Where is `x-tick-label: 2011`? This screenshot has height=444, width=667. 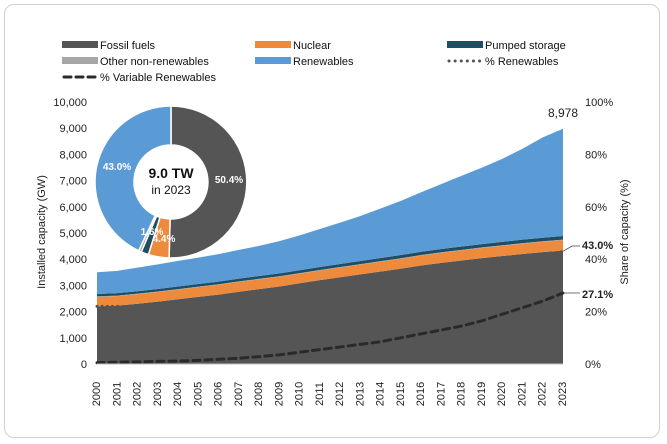 x-tick-label: 2011 is located at coordinates (320, 394).